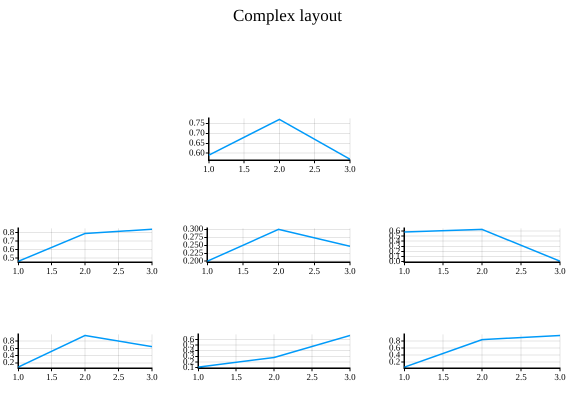 This screenshot has height=394, width=575. What do you see at coordinates (193, 253) in the screenshot?
I see `y-tick-label: 0.225` at bounding box center [193, 253].